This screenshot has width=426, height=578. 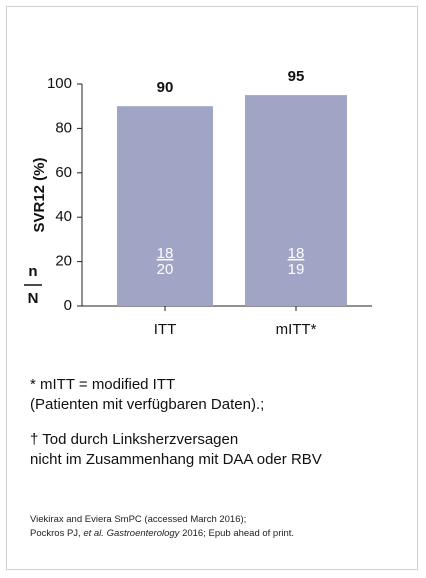 I want to click on reference-italic: et al. Gastroenterology, so click(x=131, y=533).